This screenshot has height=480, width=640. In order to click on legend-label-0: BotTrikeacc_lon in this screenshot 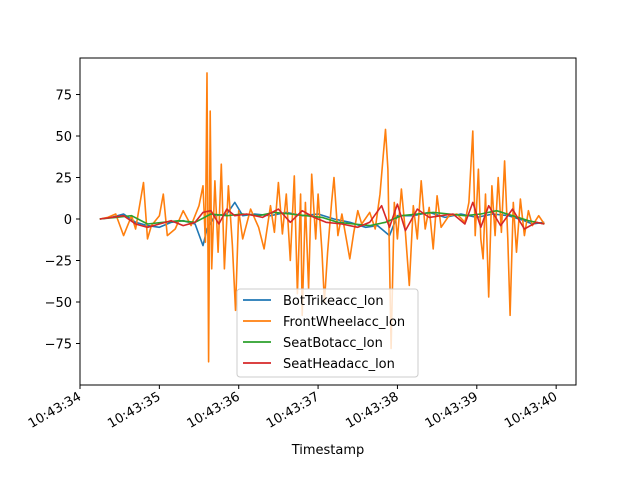, I will do `click(333, 301)`.